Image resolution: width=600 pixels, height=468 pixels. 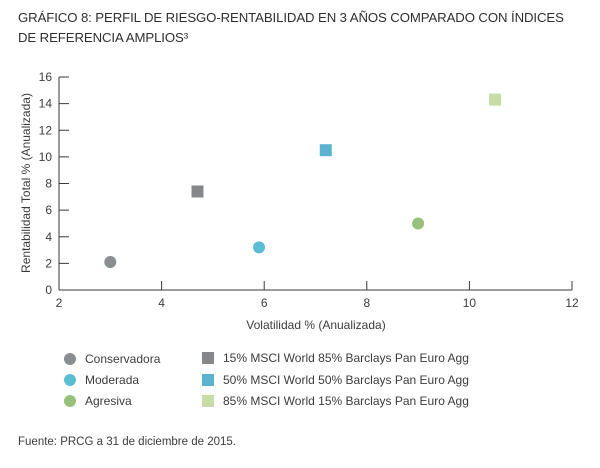 I want to click on y-tick-label: 8, so click(x=48, y=184).